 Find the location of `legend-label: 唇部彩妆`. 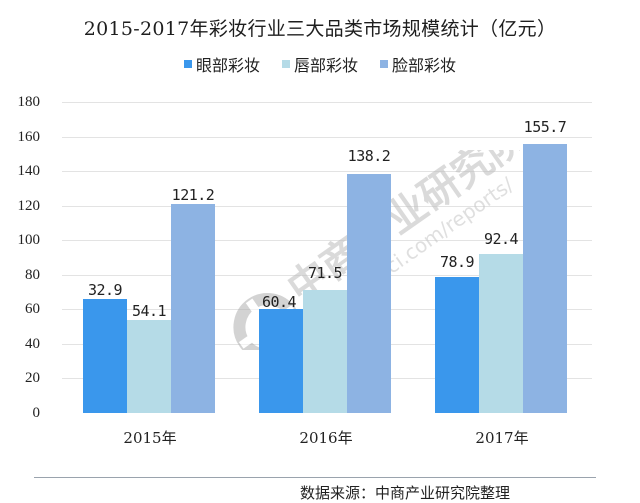

legend-label: 唇部彩妆 is located at coordinates (325, 65).